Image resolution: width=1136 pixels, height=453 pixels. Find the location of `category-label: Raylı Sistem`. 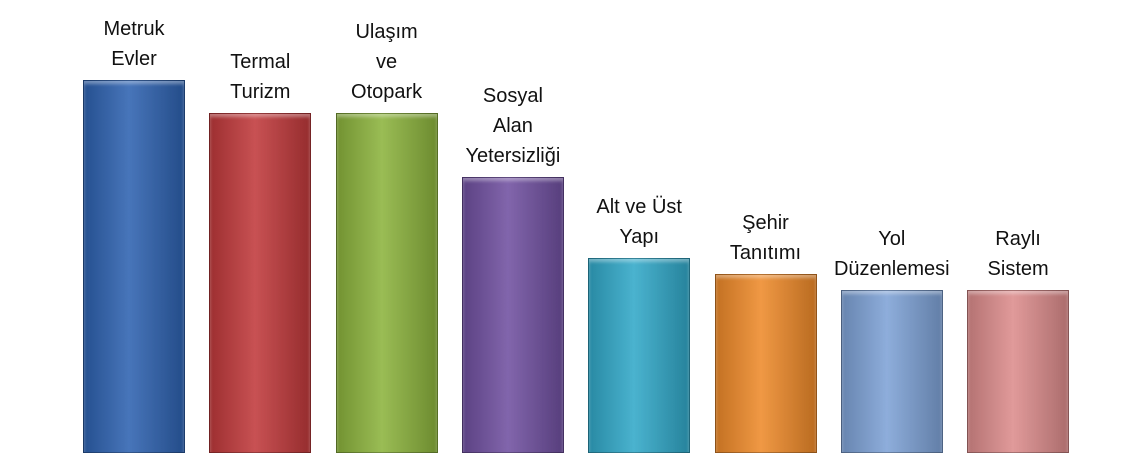

category-label: Raylı Sistem is located at coordinates (1018, 254).